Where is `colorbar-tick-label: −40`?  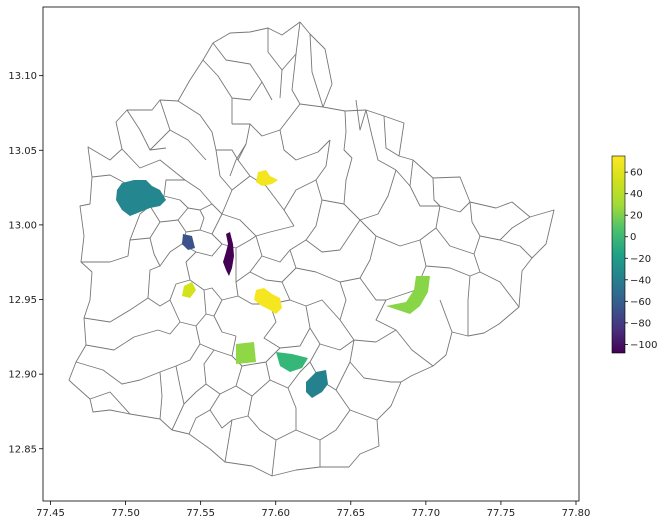
colorbar-tick-label: −40 is located at coordinates (640, 280).